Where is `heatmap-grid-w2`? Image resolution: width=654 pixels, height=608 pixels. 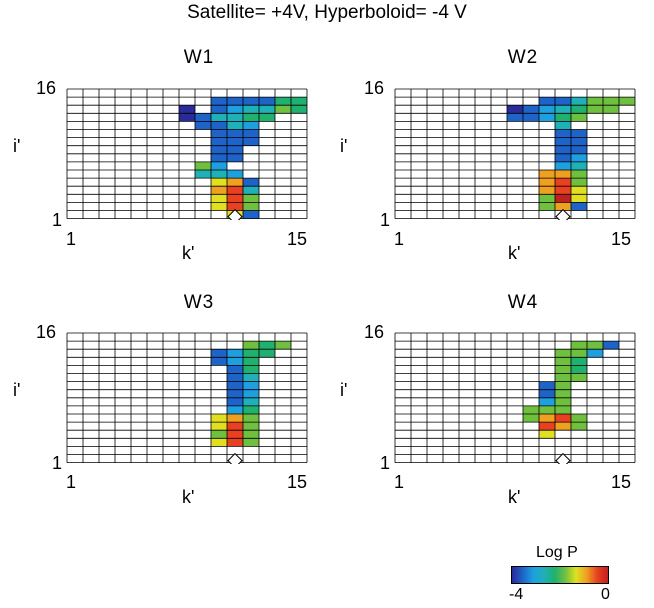
heatmap-grid-w2 is located at coordinates (515, 154).